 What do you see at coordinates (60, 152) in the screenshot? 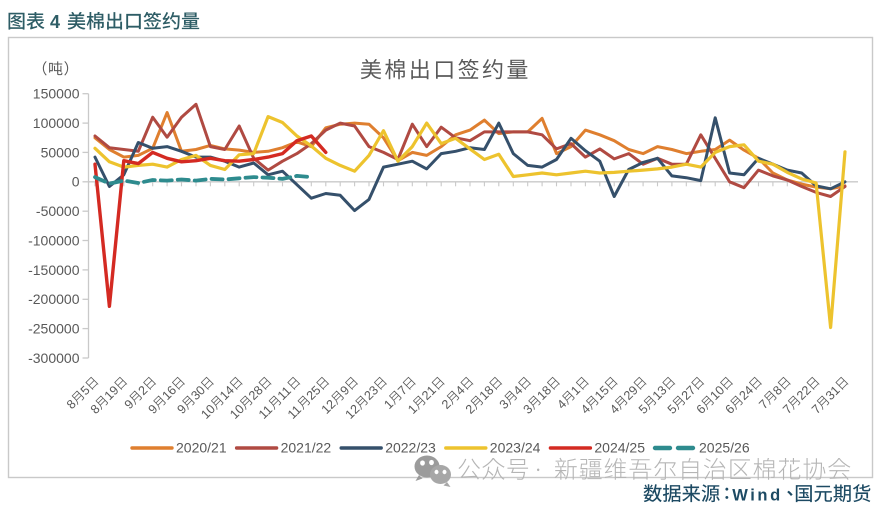
I see `svg-text: 50000` at bounding box center [60, 152].